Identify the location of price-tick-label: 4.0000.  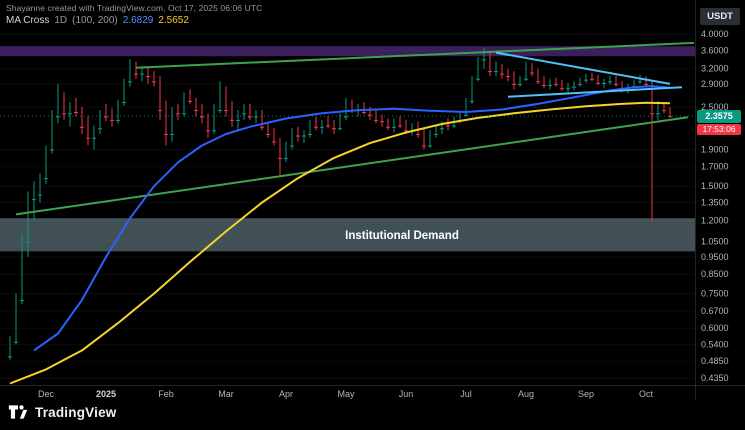
(715, 34).